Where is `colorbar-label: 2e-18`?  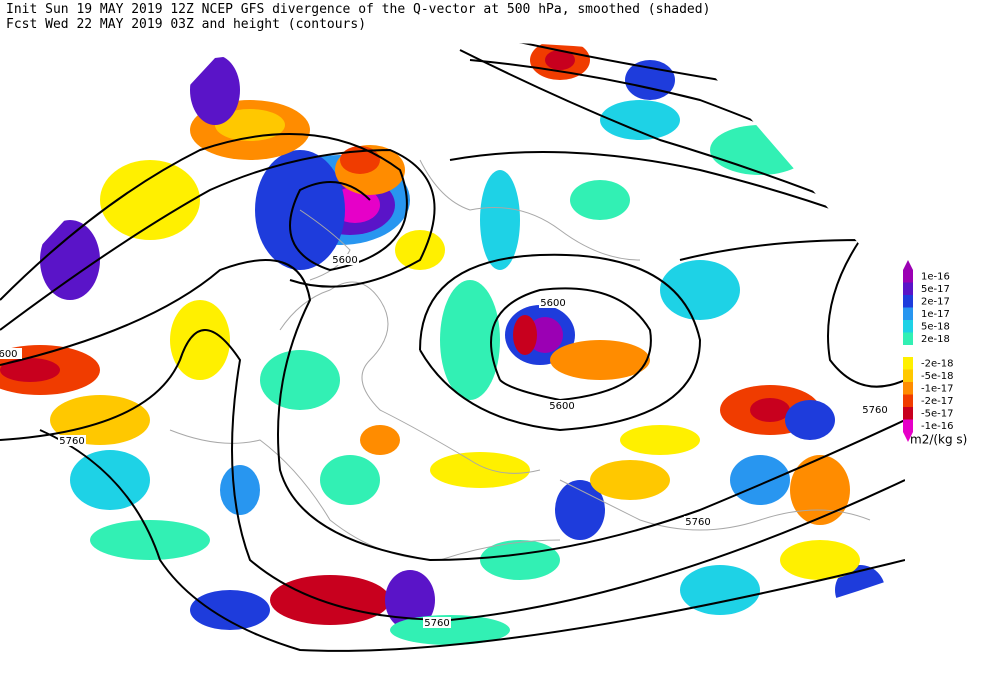
colorbar-label: 2e-18 is located at coordinates (935, 339).